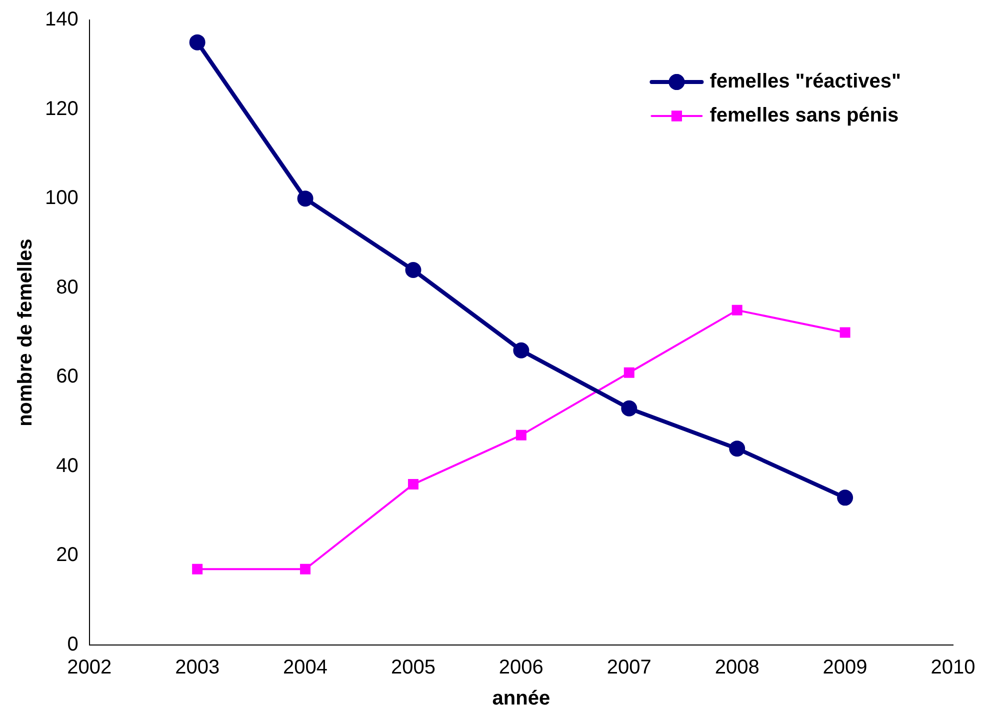 The width and height of the screenshot is (983, 720). Describe the element at coordinates (67, 555) in the screenshot. I see `y-tick-label: 20` at that location.